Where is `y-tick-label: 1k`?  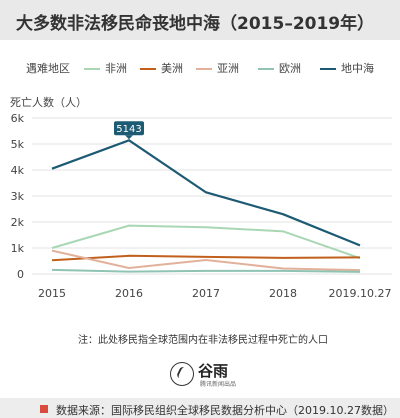 y-tick-label: 1k is located at coordinates (18, 248).